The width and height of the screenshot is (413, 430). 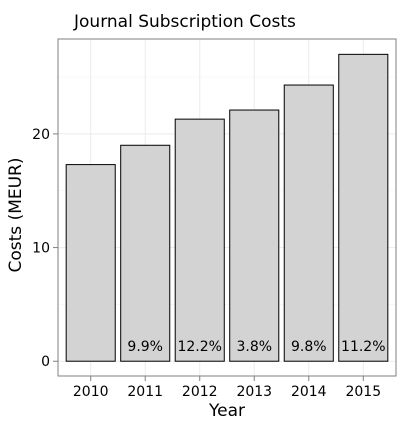 I want to click on x-tick-label: 2013, so click(x=254, y=392).